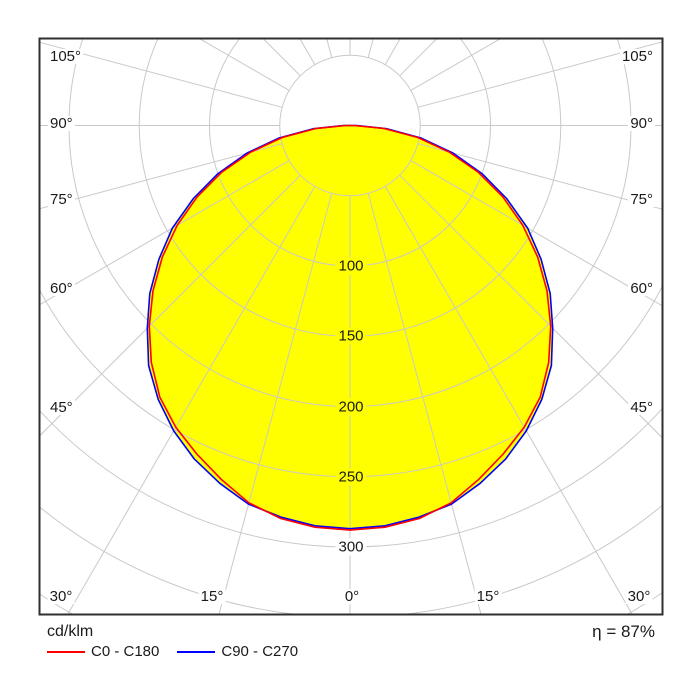  Describe the element at coordinates (351, 266) in the screenshot. I see `ring-label-100: 100` at that location.